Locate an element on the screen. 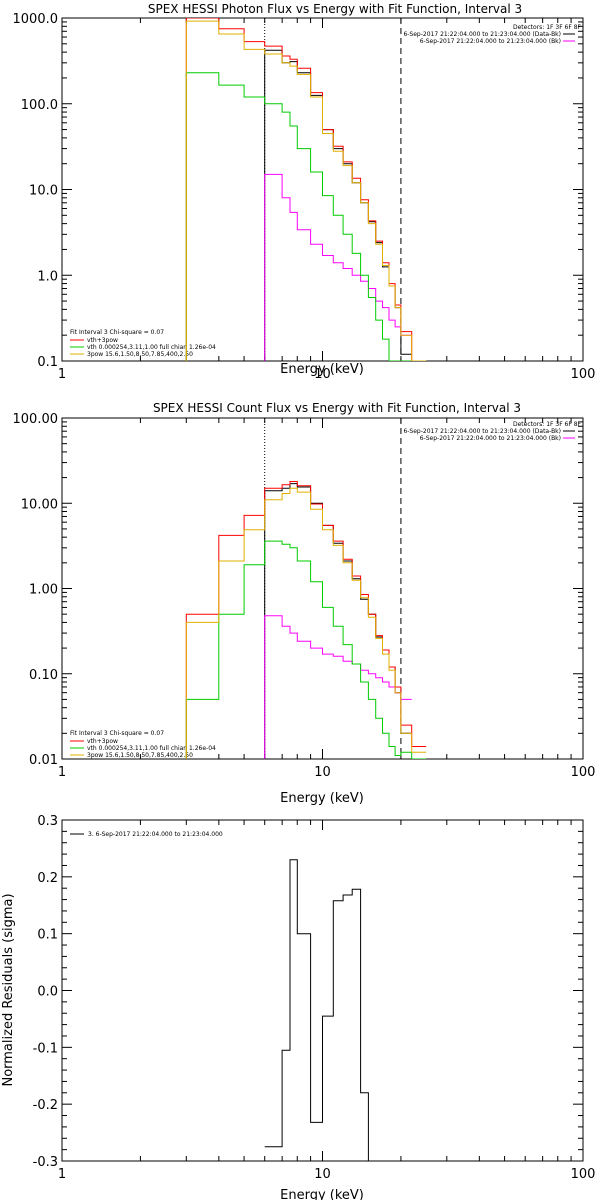  photon-legend-vth3pow: vth+3pow is located at coordinates (102, 340).